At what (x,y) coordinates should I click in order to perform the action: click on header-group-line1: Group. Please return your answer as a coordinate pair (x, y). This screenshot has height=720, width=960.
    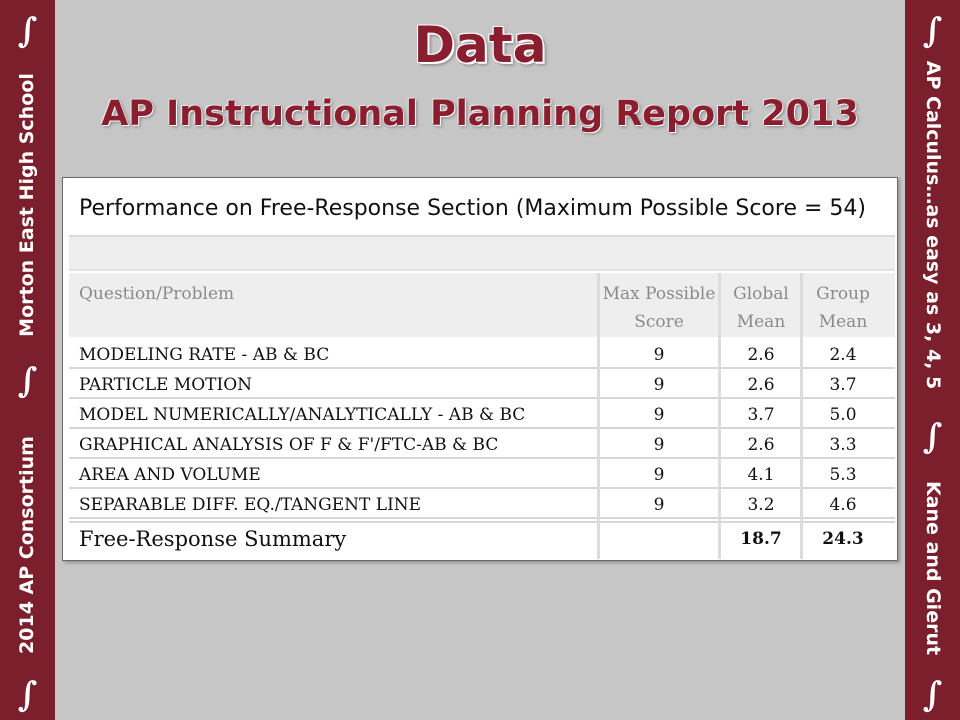
    Looking at the image, I should click on (843, 294).